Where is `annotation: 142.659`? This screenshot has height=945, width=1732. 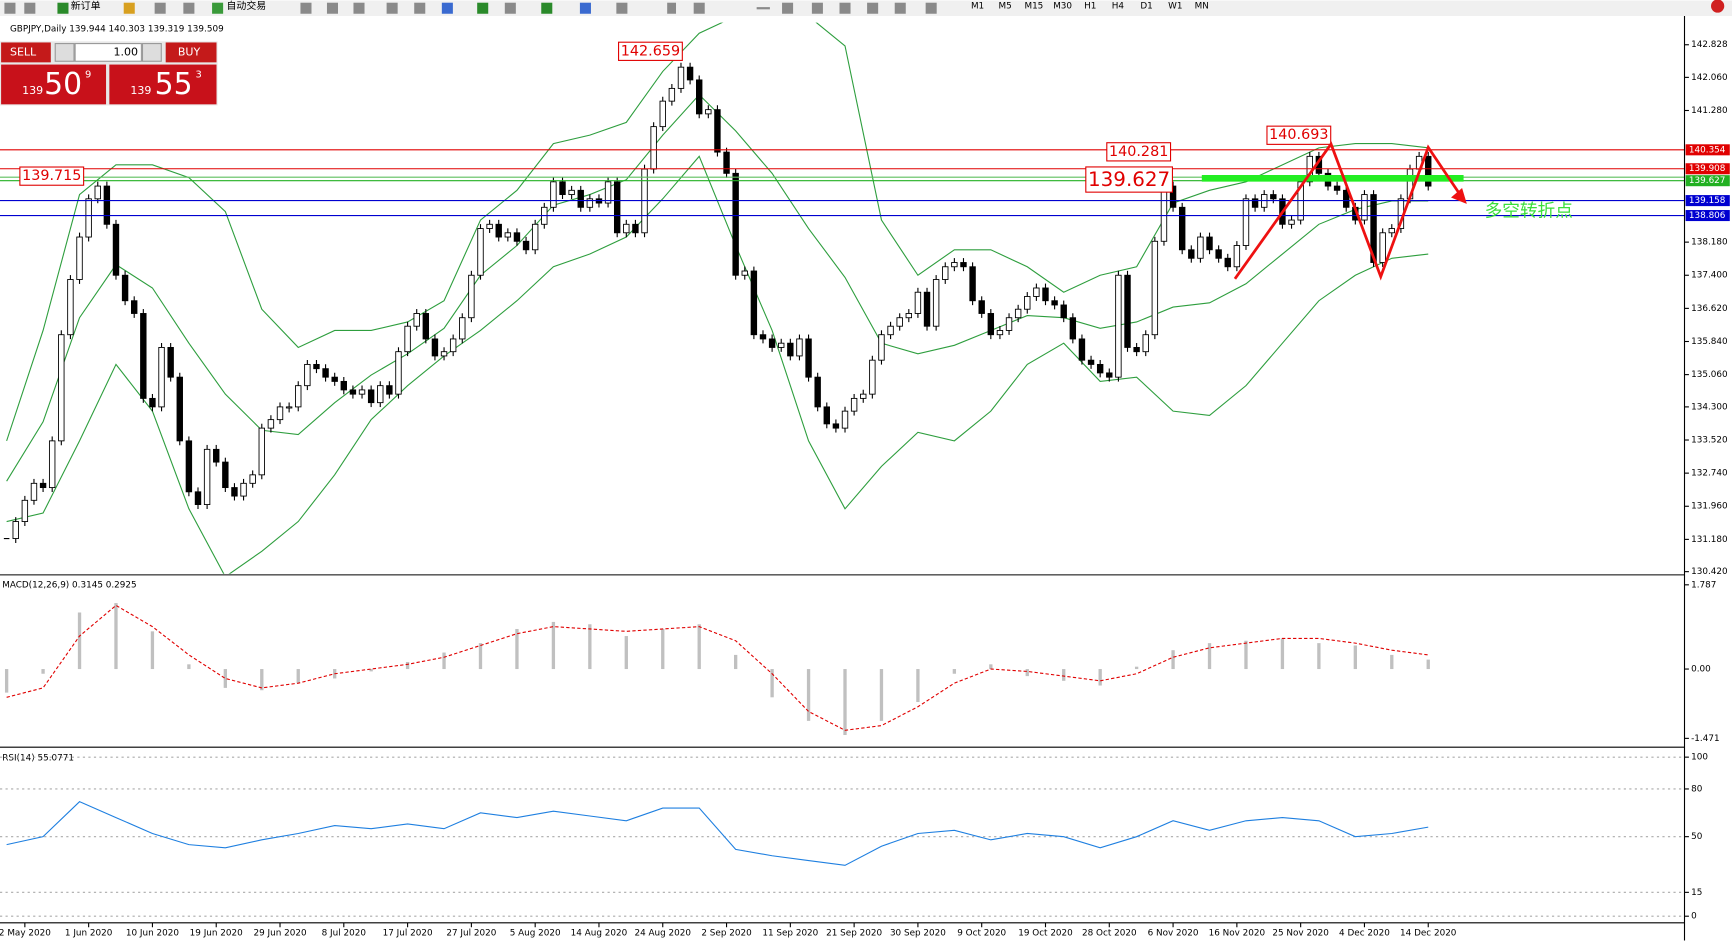
annotation: 142.659 is located at coordinates (650, 51).